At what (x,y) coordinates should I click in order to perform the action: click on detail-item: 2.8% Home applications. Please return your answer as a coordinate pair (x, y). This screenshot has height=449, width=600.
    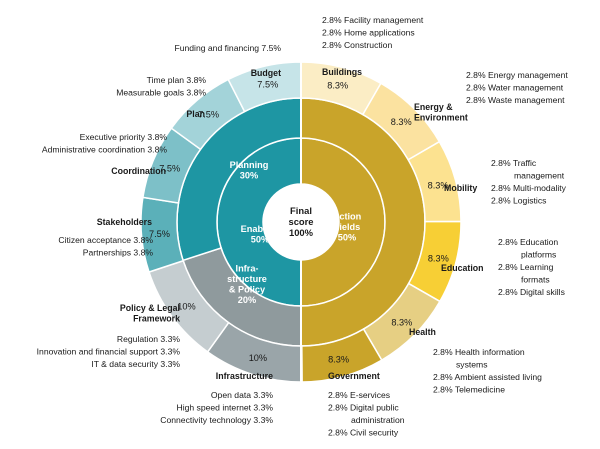
    Looking at the image, I should click on (368, 33).